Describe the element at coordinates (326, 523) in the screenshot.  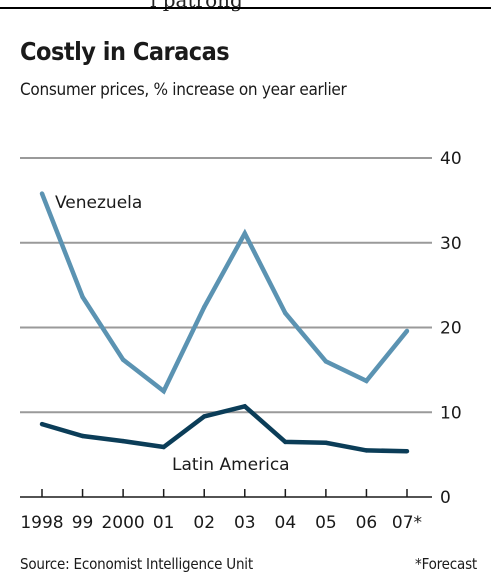
I see `x-tick-label: 05` at that location.